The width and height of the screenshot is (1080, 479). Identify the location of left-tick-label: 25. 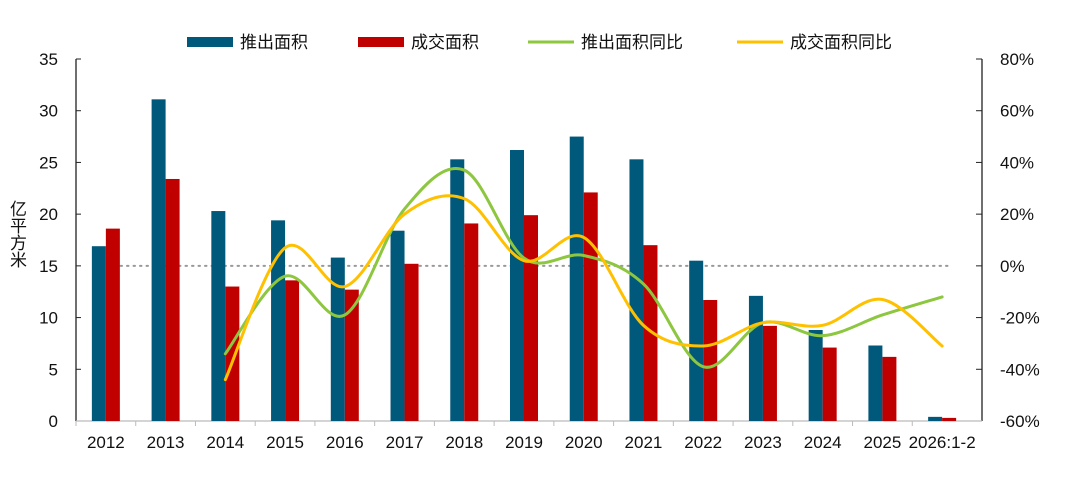
(48, 162).